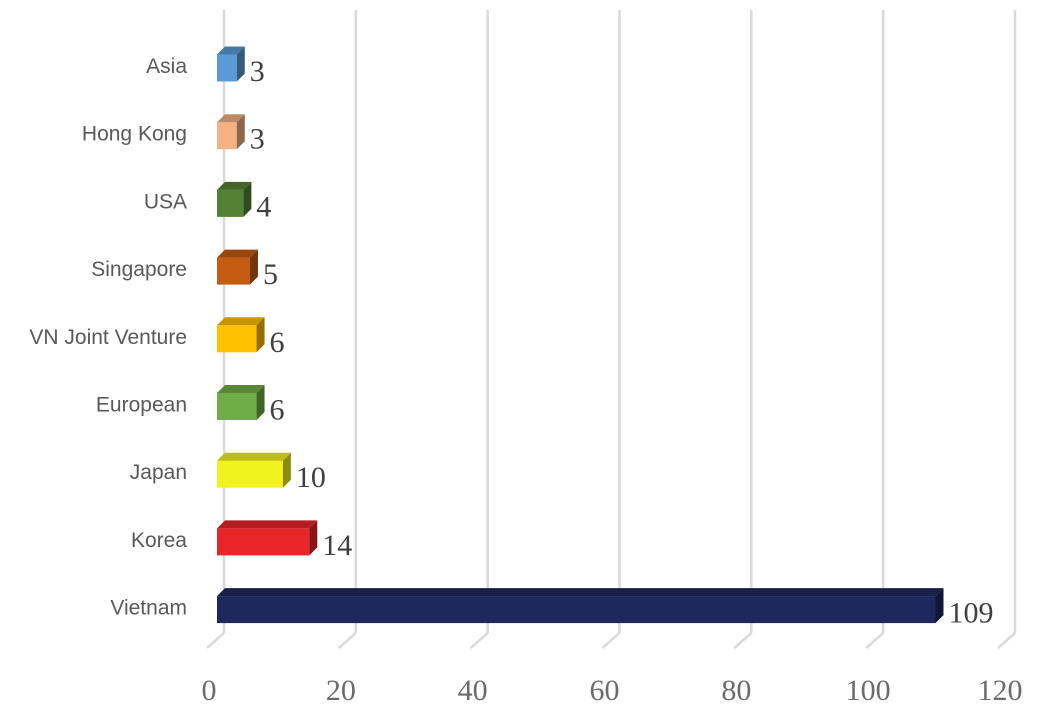 The width and height of the screenshot is (1056, 720). Describe the element at coordinates (166, 66) in the screenshot. I see `category-label-asia: Asia` at that location.